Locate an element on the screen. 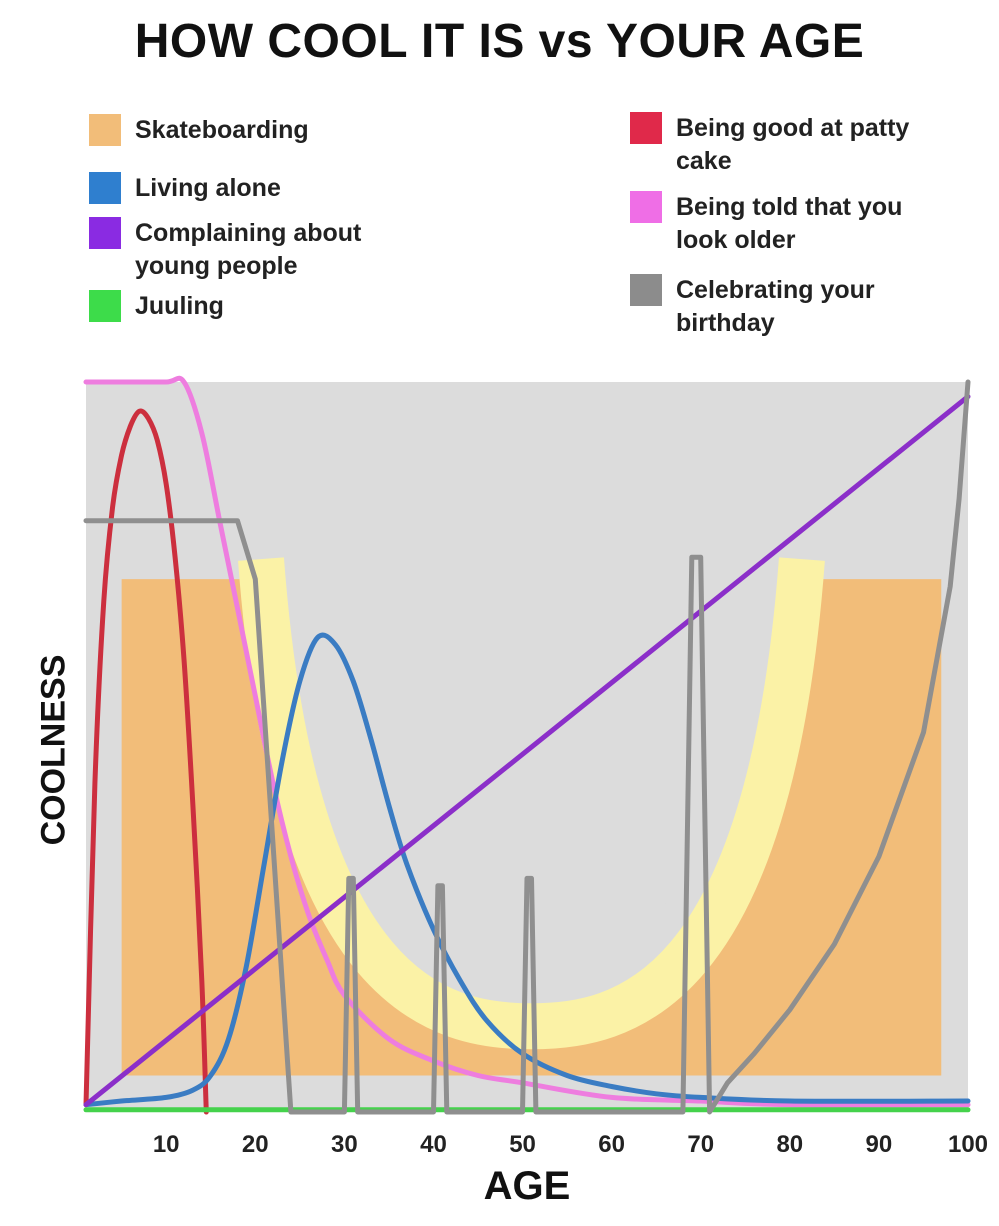  x-tick-label: 50 is located at coordinates (522, 1144).